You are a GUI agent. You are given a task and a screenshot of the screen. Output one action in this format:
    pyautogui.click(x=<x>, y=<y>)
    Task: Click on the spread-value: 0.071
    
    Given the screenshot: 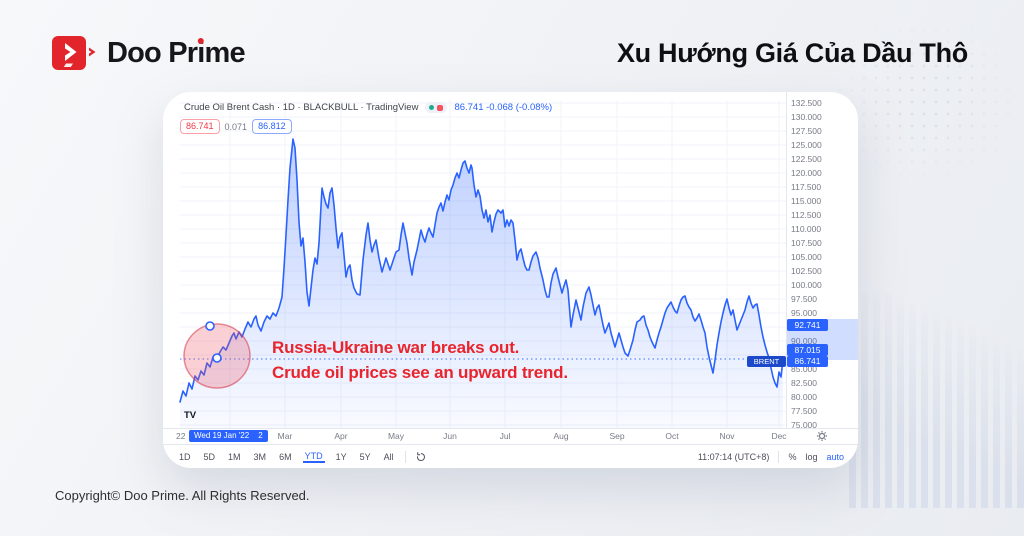 What is the action you would take?
    pyautogui.click(x=236, y=126)
    